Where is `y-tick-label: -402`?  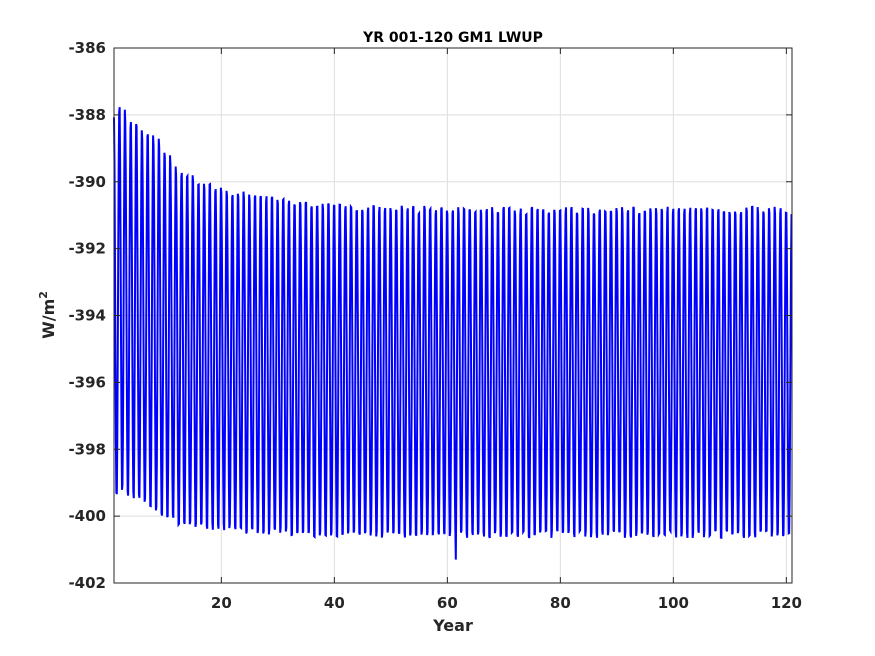
y-tick-label: -402 is located at coordinates (87, 583).